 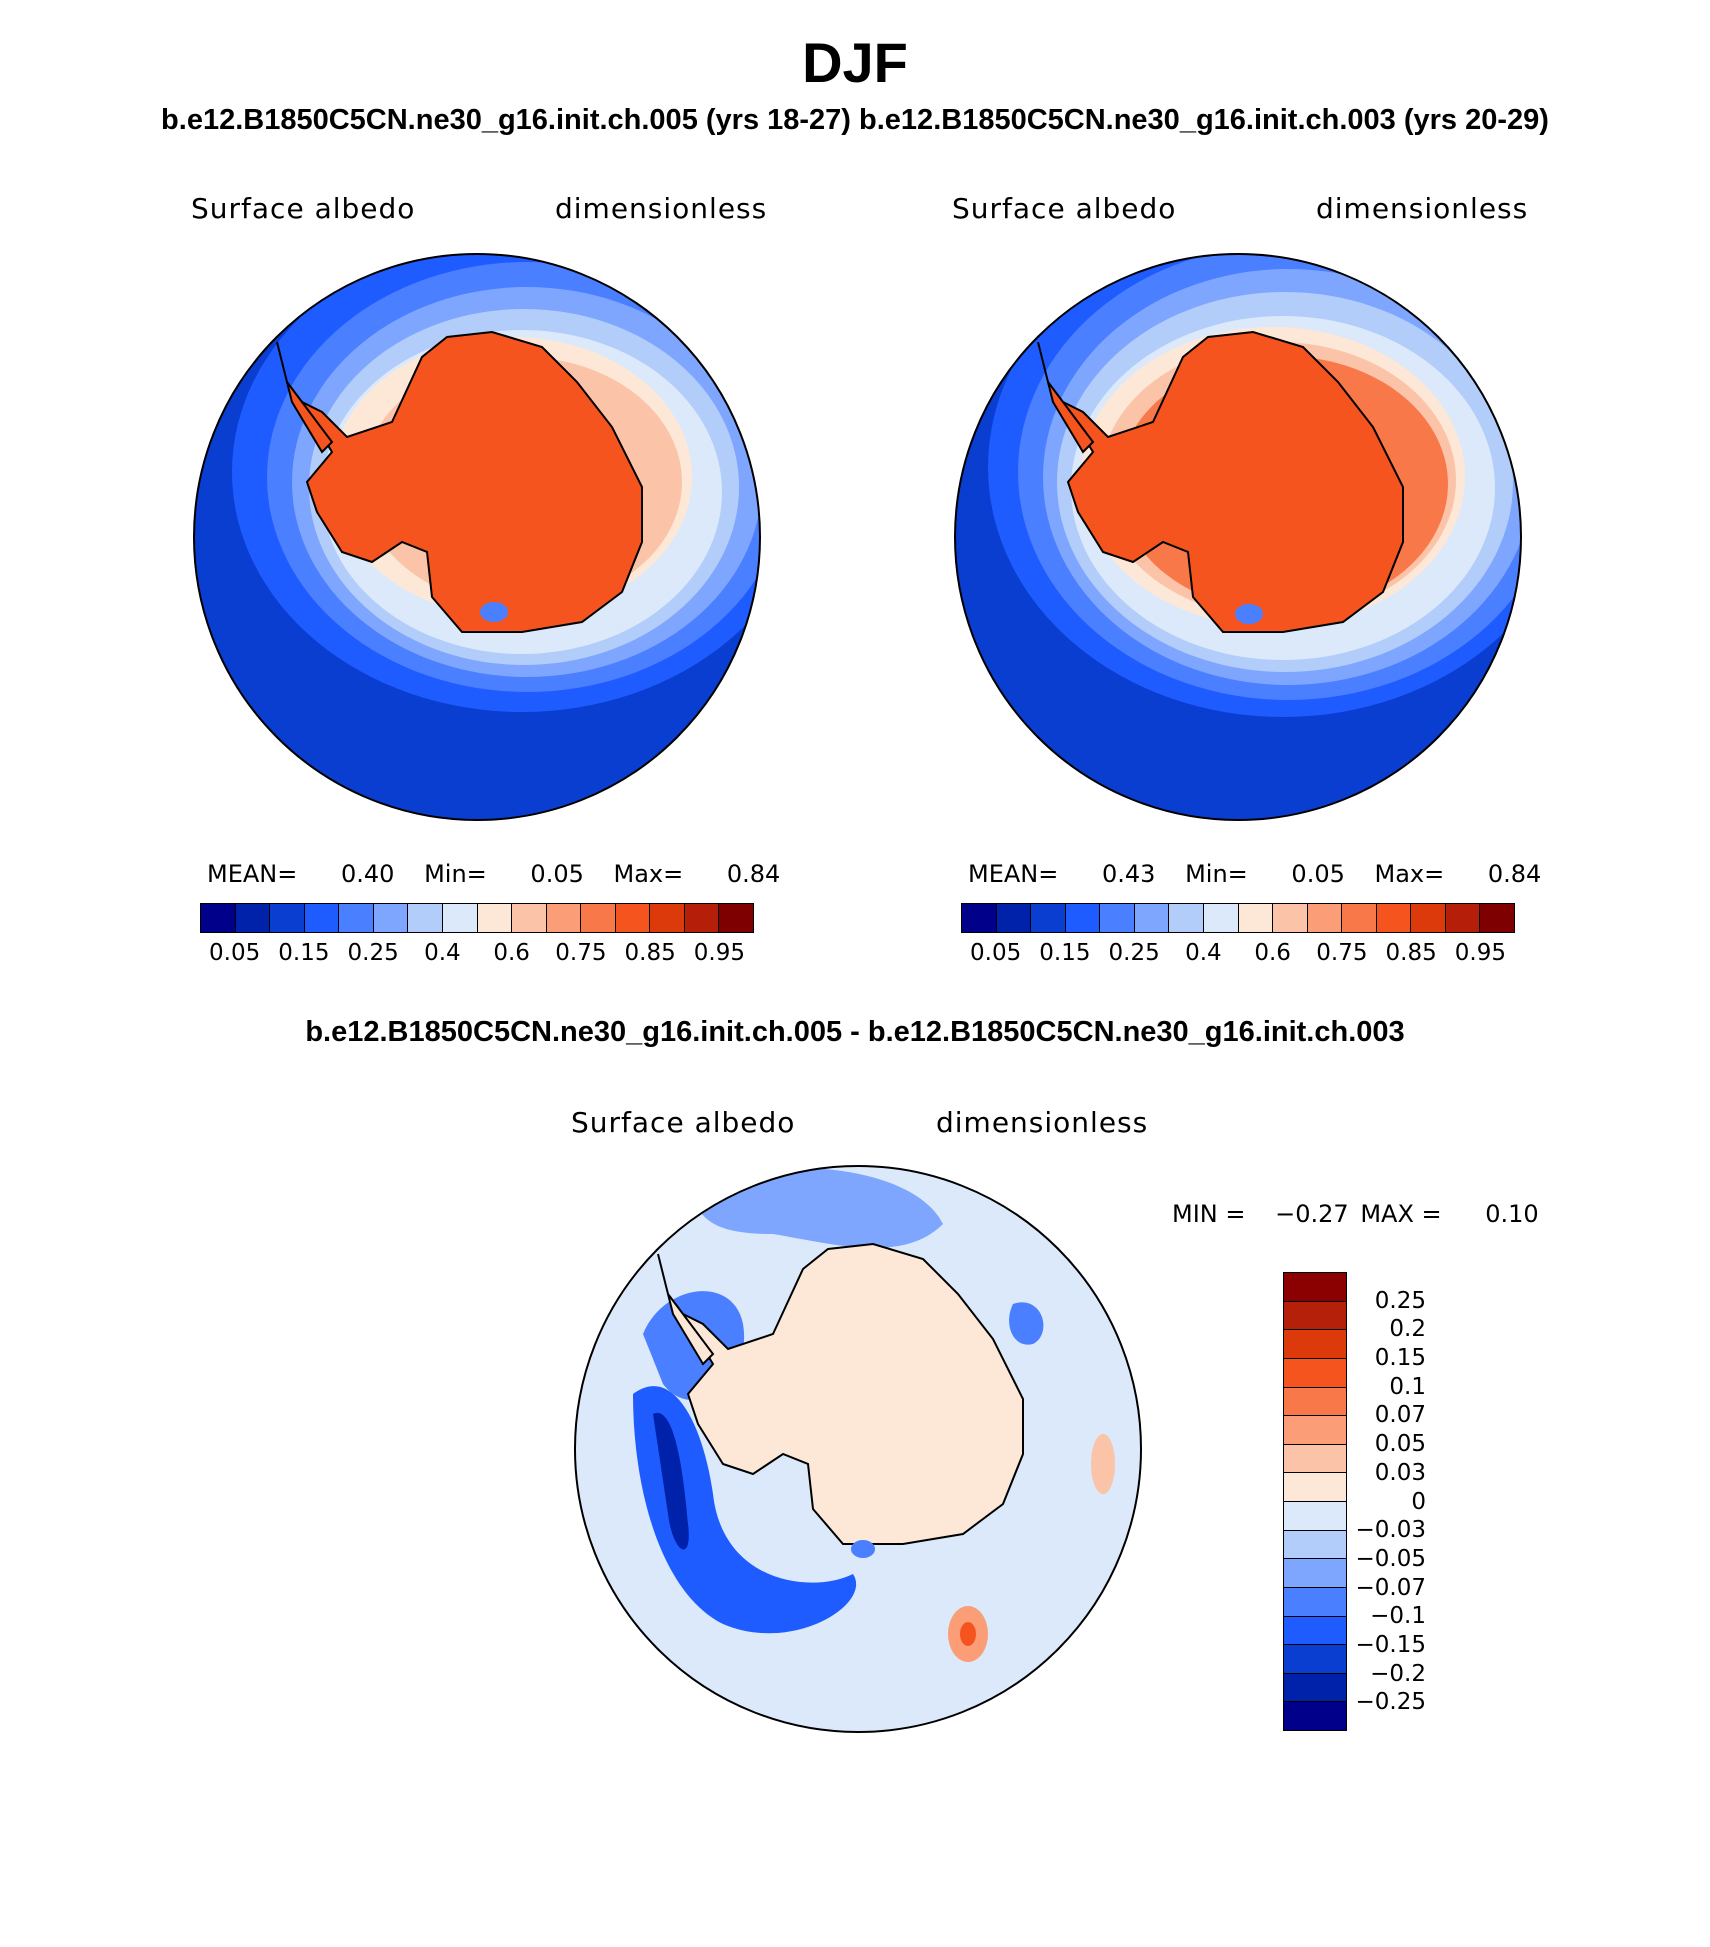 I want to click on panel1-stats: MEAN= 0.40 Min= 0.05 Max= 0.84, so click(x=493, y=874).